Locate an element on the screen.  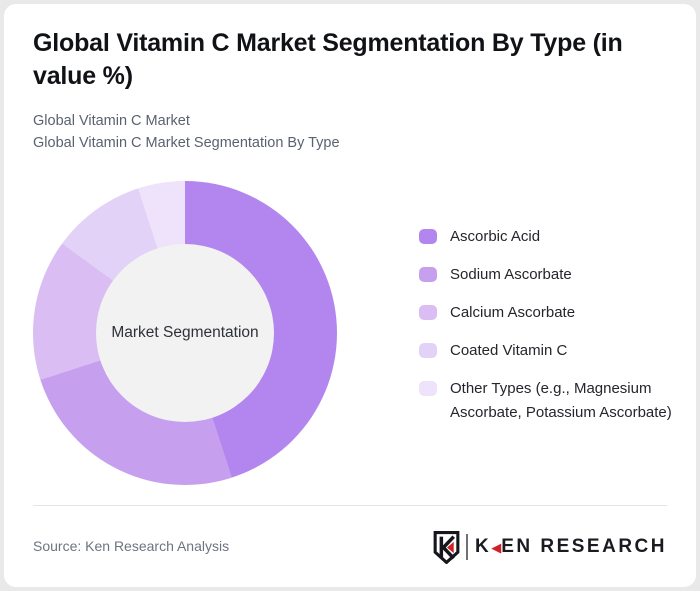
ken-research-logo: K◀EN RESEARCH is located at coordinates (550, 547).